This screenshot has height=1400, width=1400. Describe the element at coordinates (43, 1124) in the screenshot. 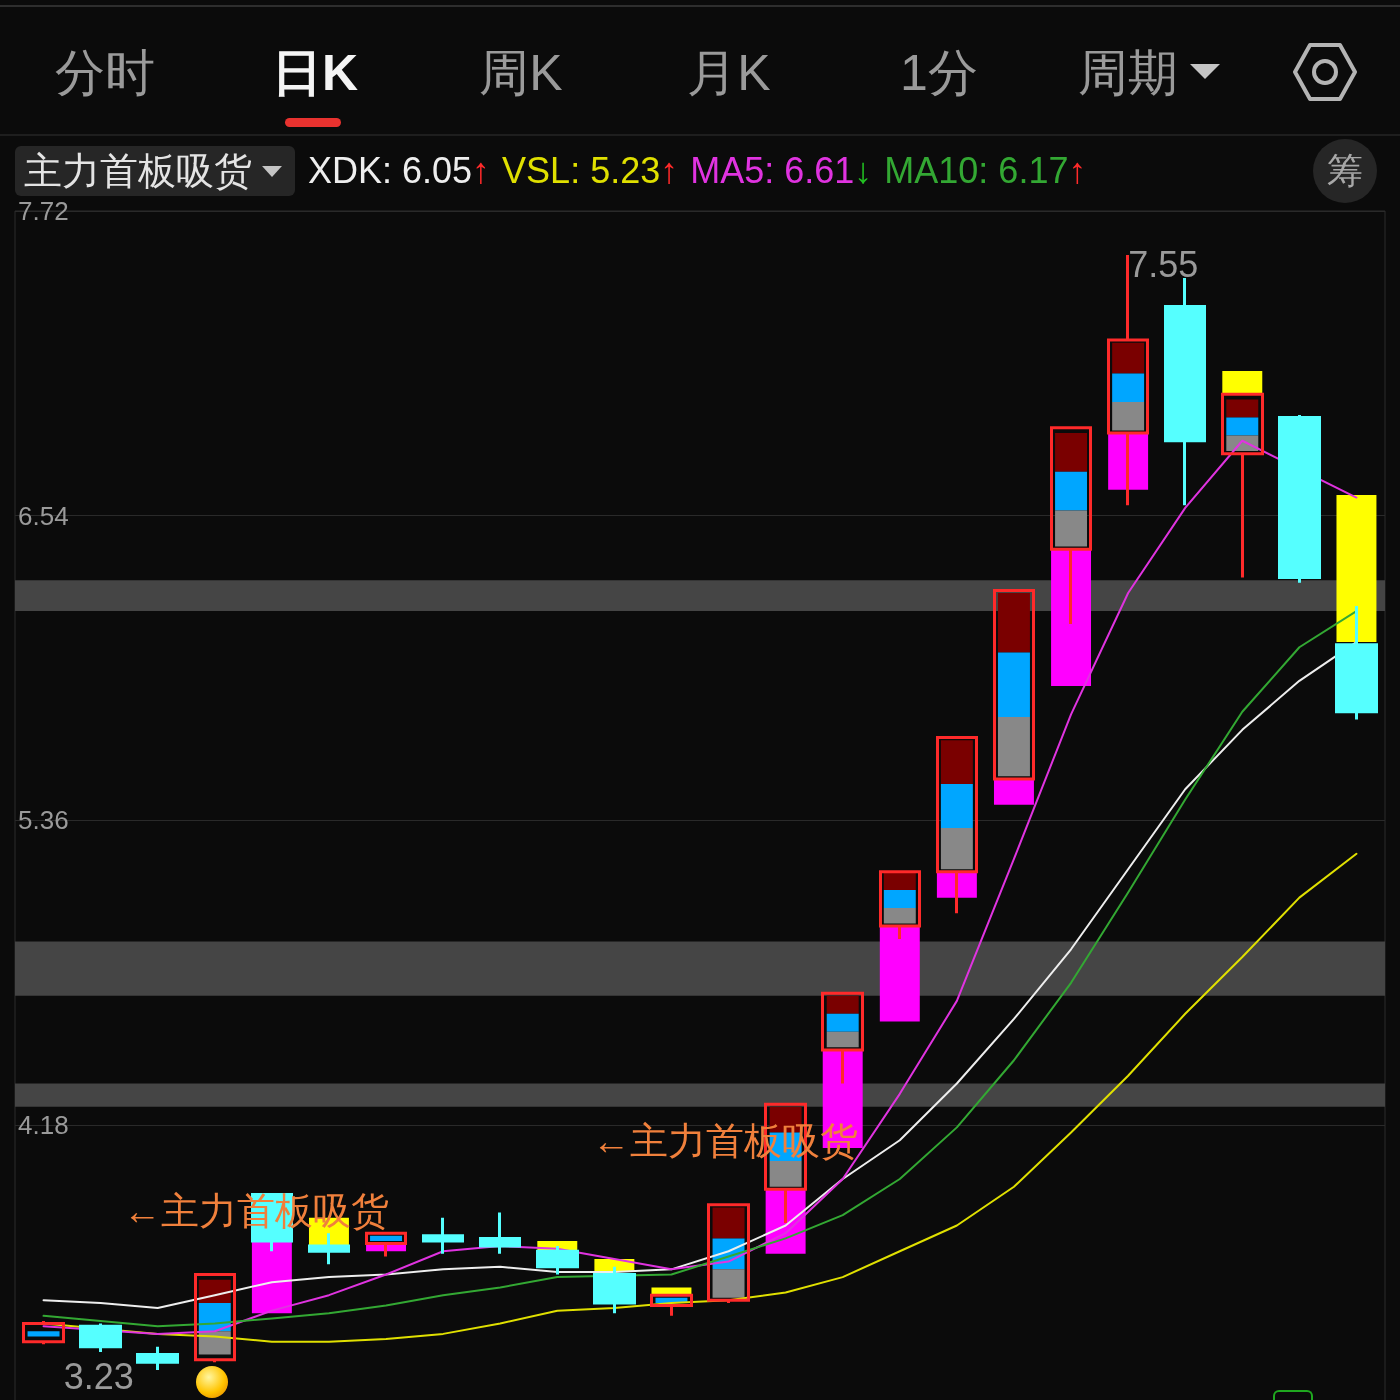

I see `y-tick-label: 4.18` at that location.